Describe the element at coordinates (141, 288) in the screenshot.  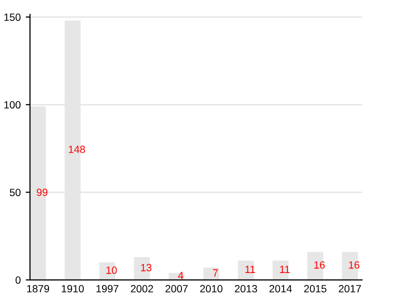
I see `x-tick-label: 2002` at that location.